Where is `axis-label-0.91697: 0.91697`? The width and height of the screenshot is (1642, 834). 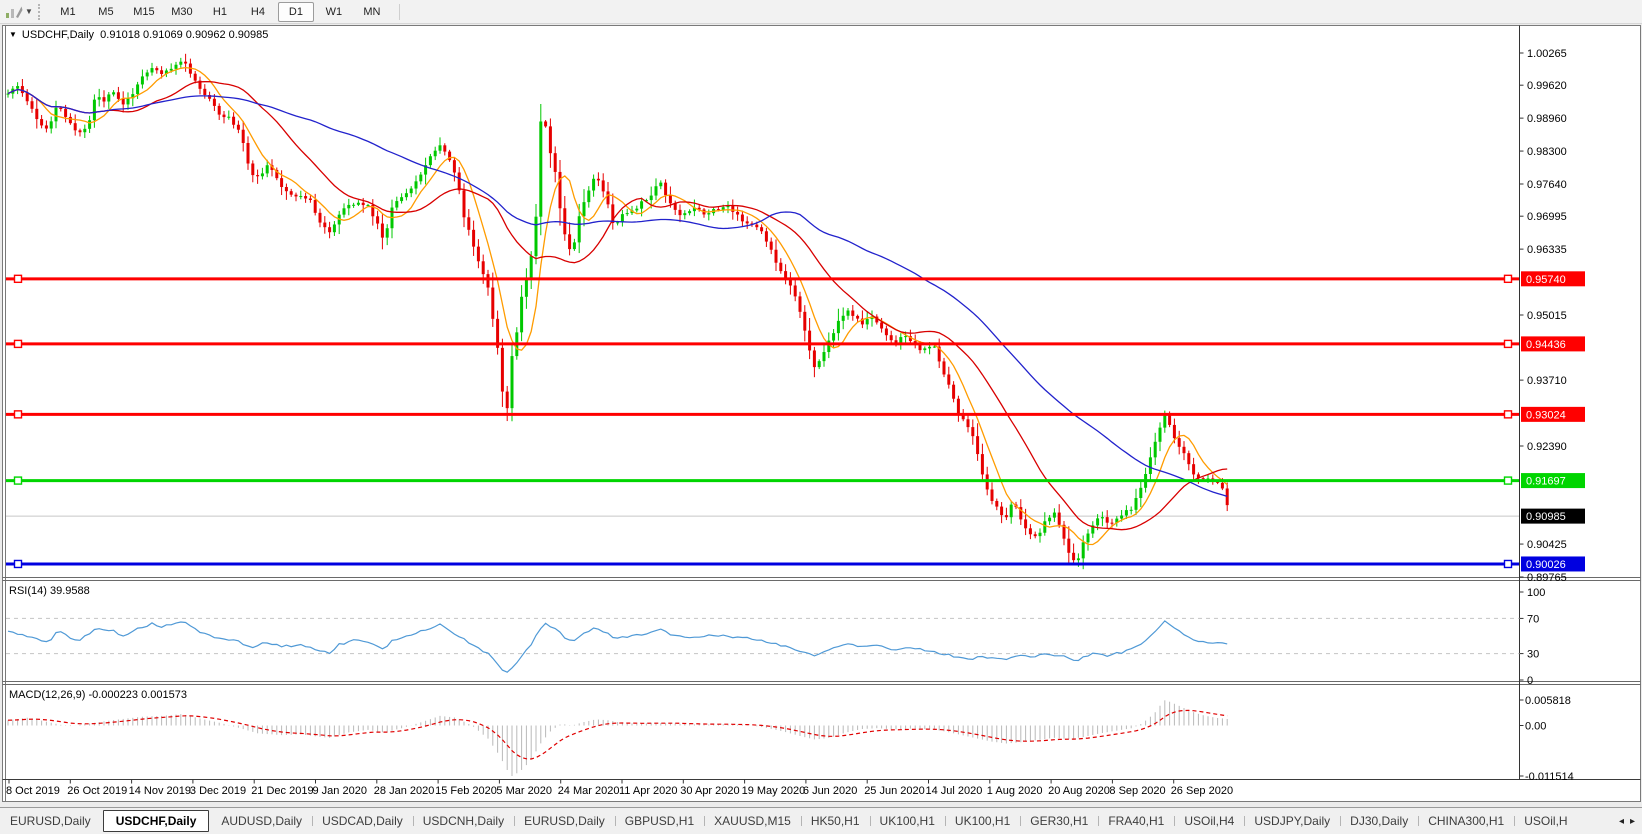 axis-label-0.91697: 0.91697 is located at coordinates (1553, 481).